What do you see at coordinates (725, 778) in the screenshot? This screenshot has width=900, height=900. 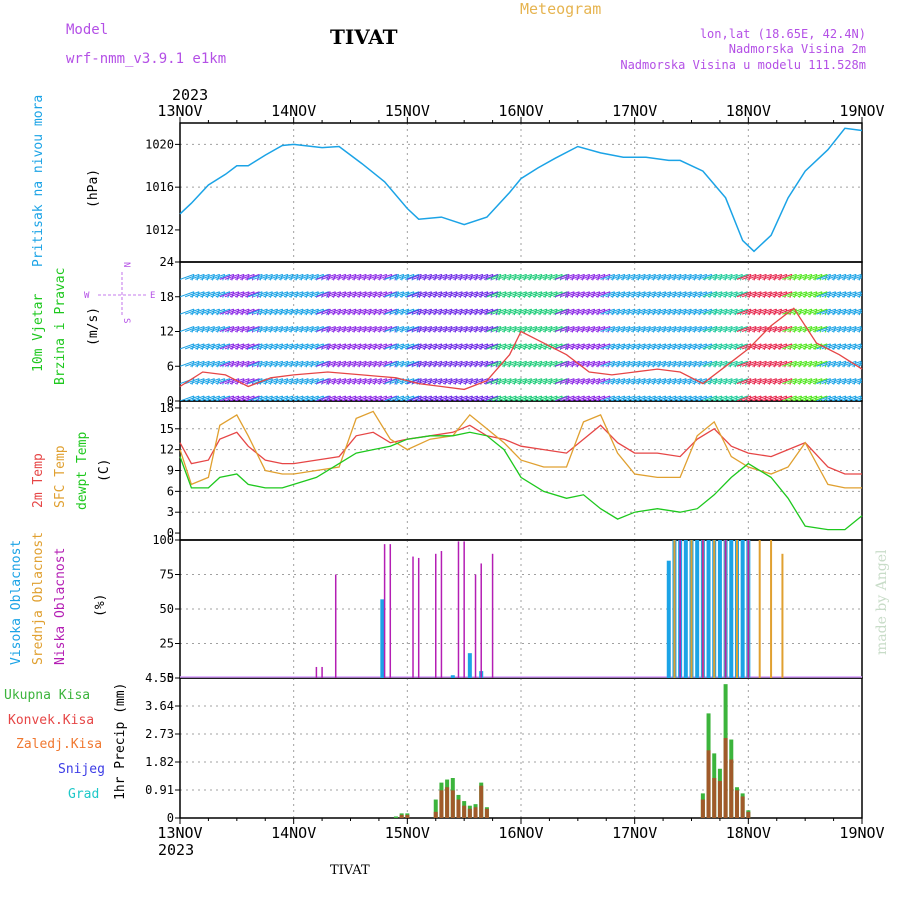 I see `precip-conv-bar` at bounding box center [725, 778].